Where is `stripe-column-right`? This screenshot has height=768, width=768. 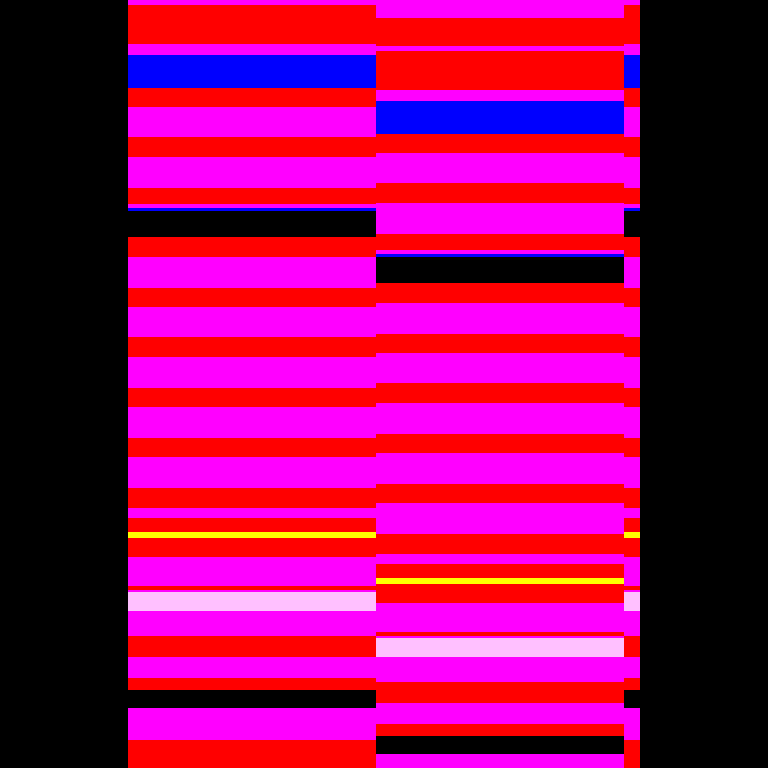
stripe-column-right is located at coordinates (632, 384).